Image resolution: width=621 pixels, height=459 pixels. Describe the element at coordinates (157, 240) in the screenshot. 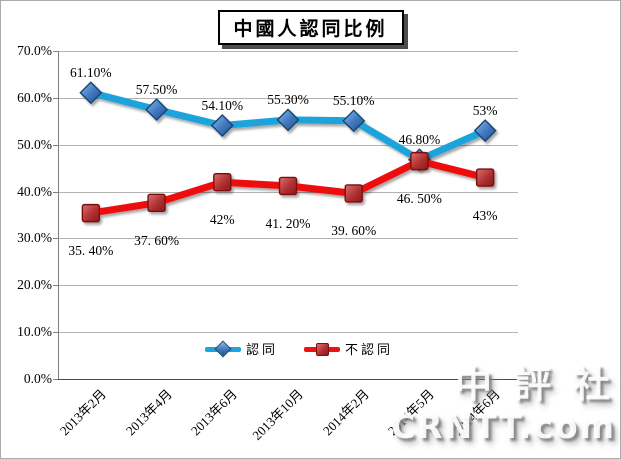

I see `data-label: 37. 60%` at that location.